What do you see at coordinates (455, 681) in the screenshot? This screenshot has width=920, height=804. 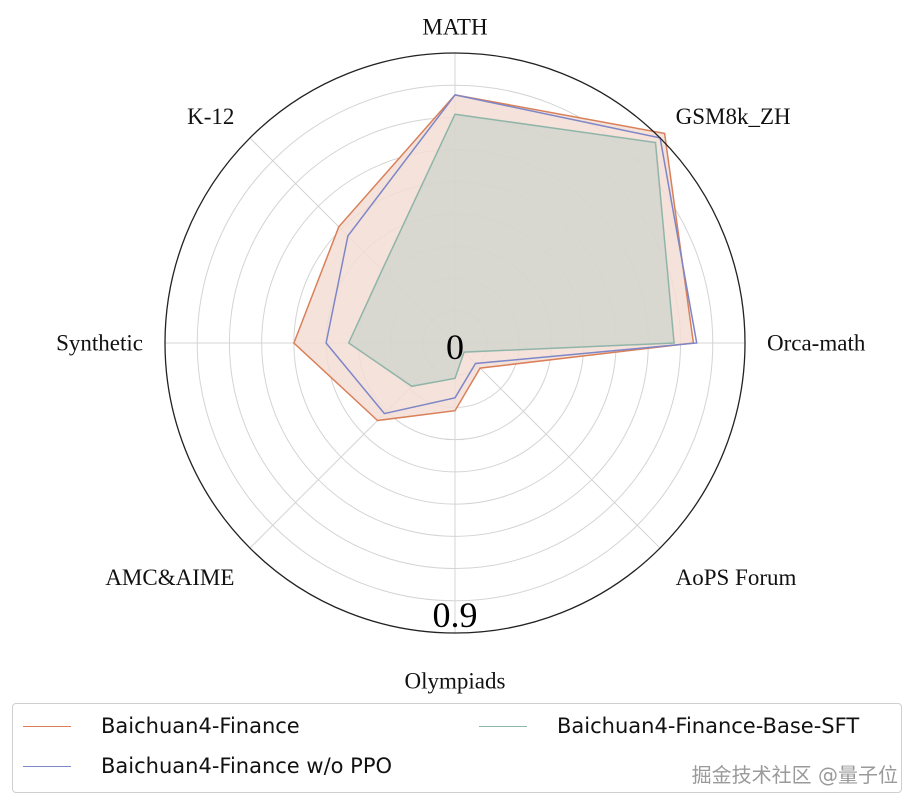 I see `axis-label-olympiads: Olympiads` at bounding box center [455, 681].